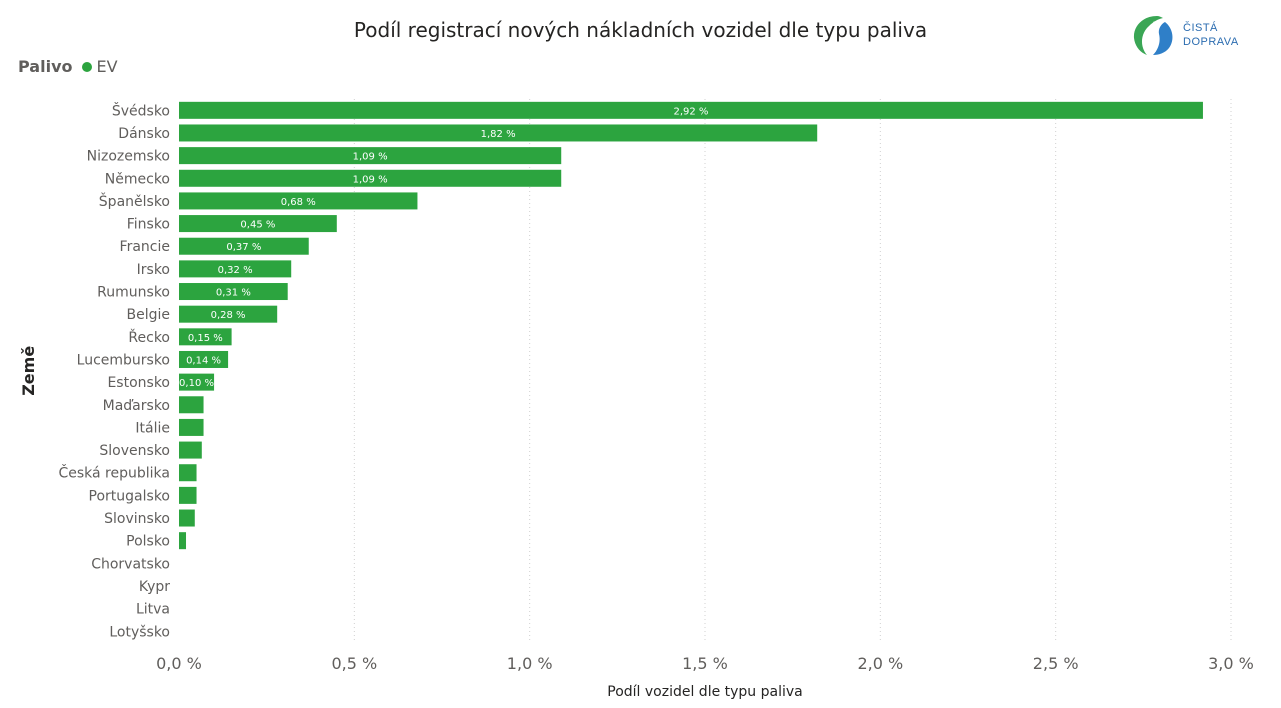 This screenshot has width=1281, height=708. I want to click on x-tick-label: 2,0 %, so click(880, 663).